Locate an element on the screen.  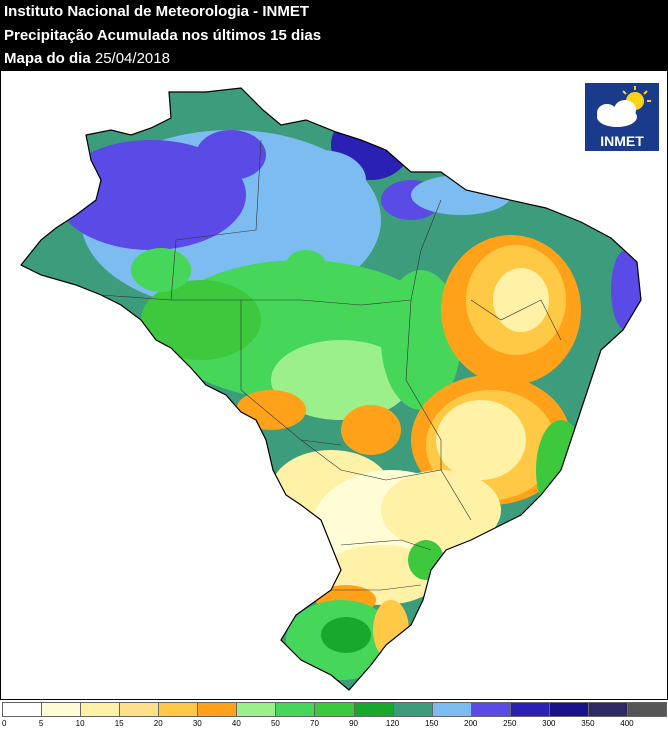
mato-grosso-light-green-region is located at coordinates (341, 380).